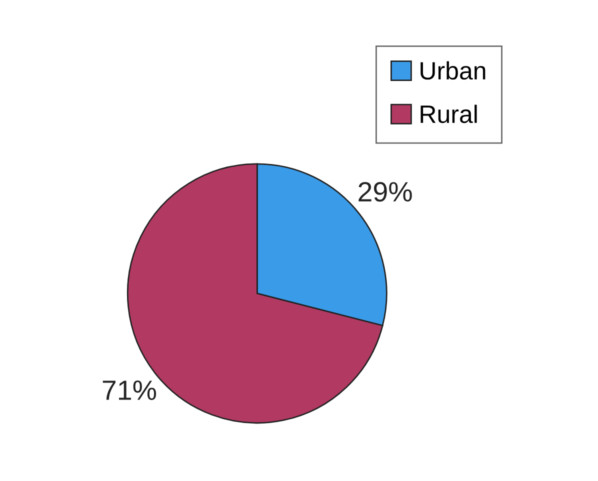  Describe the element at coordinates (453, 70) in the screenshot. I see `legend-label: Urban` at that location.